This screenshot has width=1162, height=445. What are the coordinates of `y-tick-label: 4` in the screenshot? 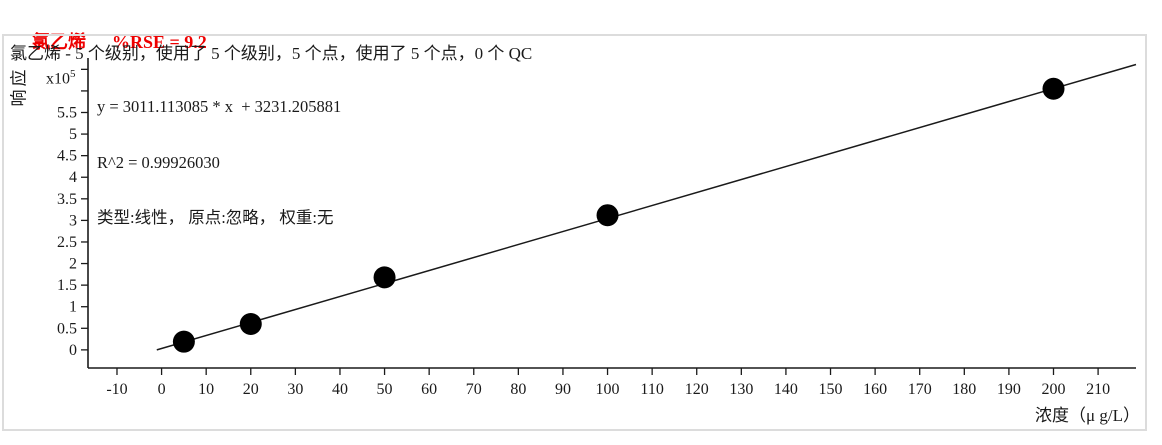 It's located at (73, 177).